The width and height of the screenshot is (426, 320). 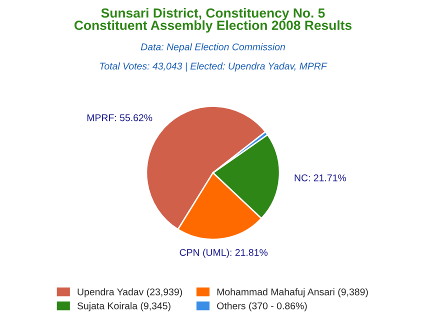 What do you see at coordinates (213, 20) in the screenshot?
I see `chart-title: Sunsari District, Constituency No. 5 Constituent Assembly Election 2008 Results` at bounding box center [213, 20].